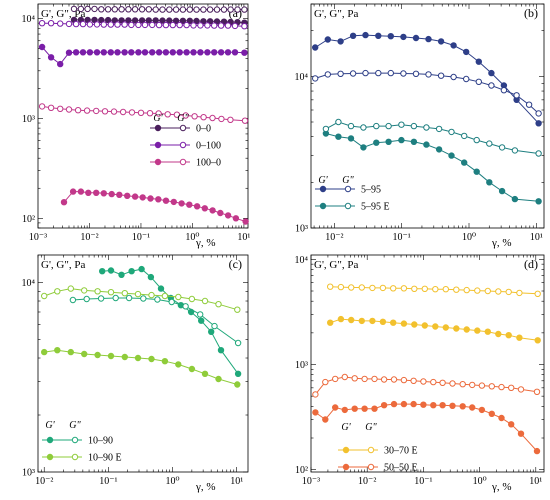  What do you see at coordinates (105, 458) in the screenshot?
I see `legend-label: 10–90 E` at bounding box center [105, 458].